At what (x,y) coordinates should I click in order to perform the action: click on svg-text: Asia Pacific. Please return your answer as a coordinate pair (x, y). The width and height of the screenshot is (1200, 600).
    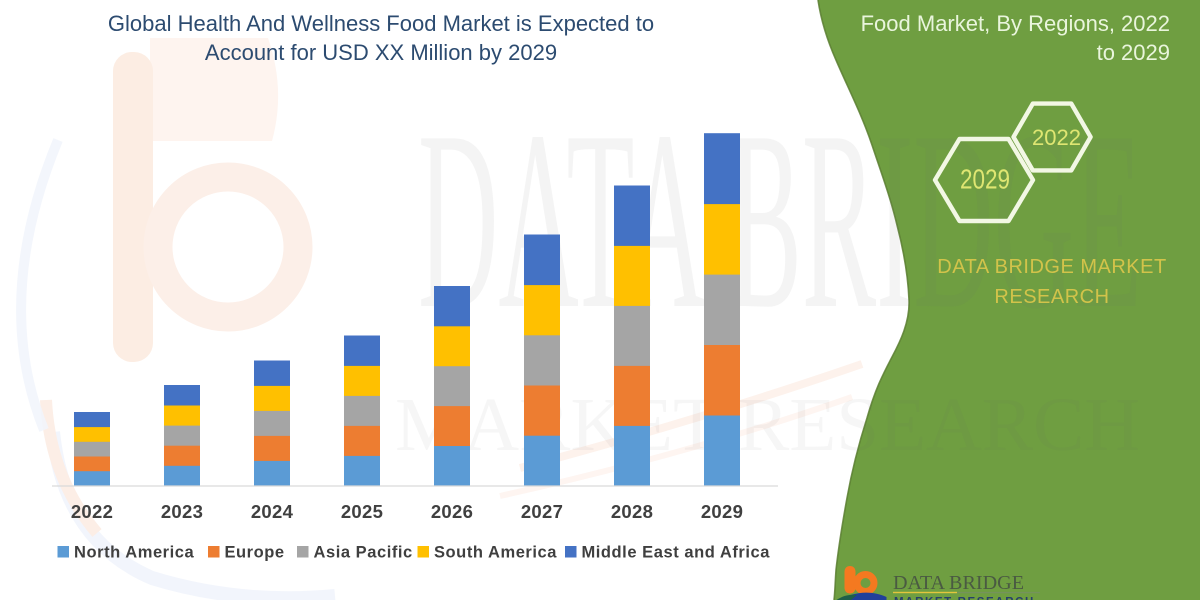
    Looking at the image, I should click on (363, 553).